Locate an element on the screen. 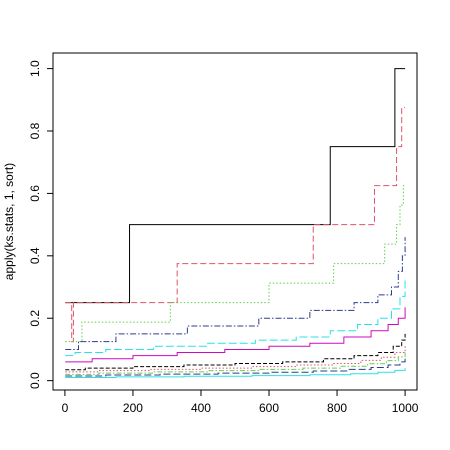 The height and width of the screenshot is (450, 450). y-tick-label: 0.0 is located at coordinates (35, 380).